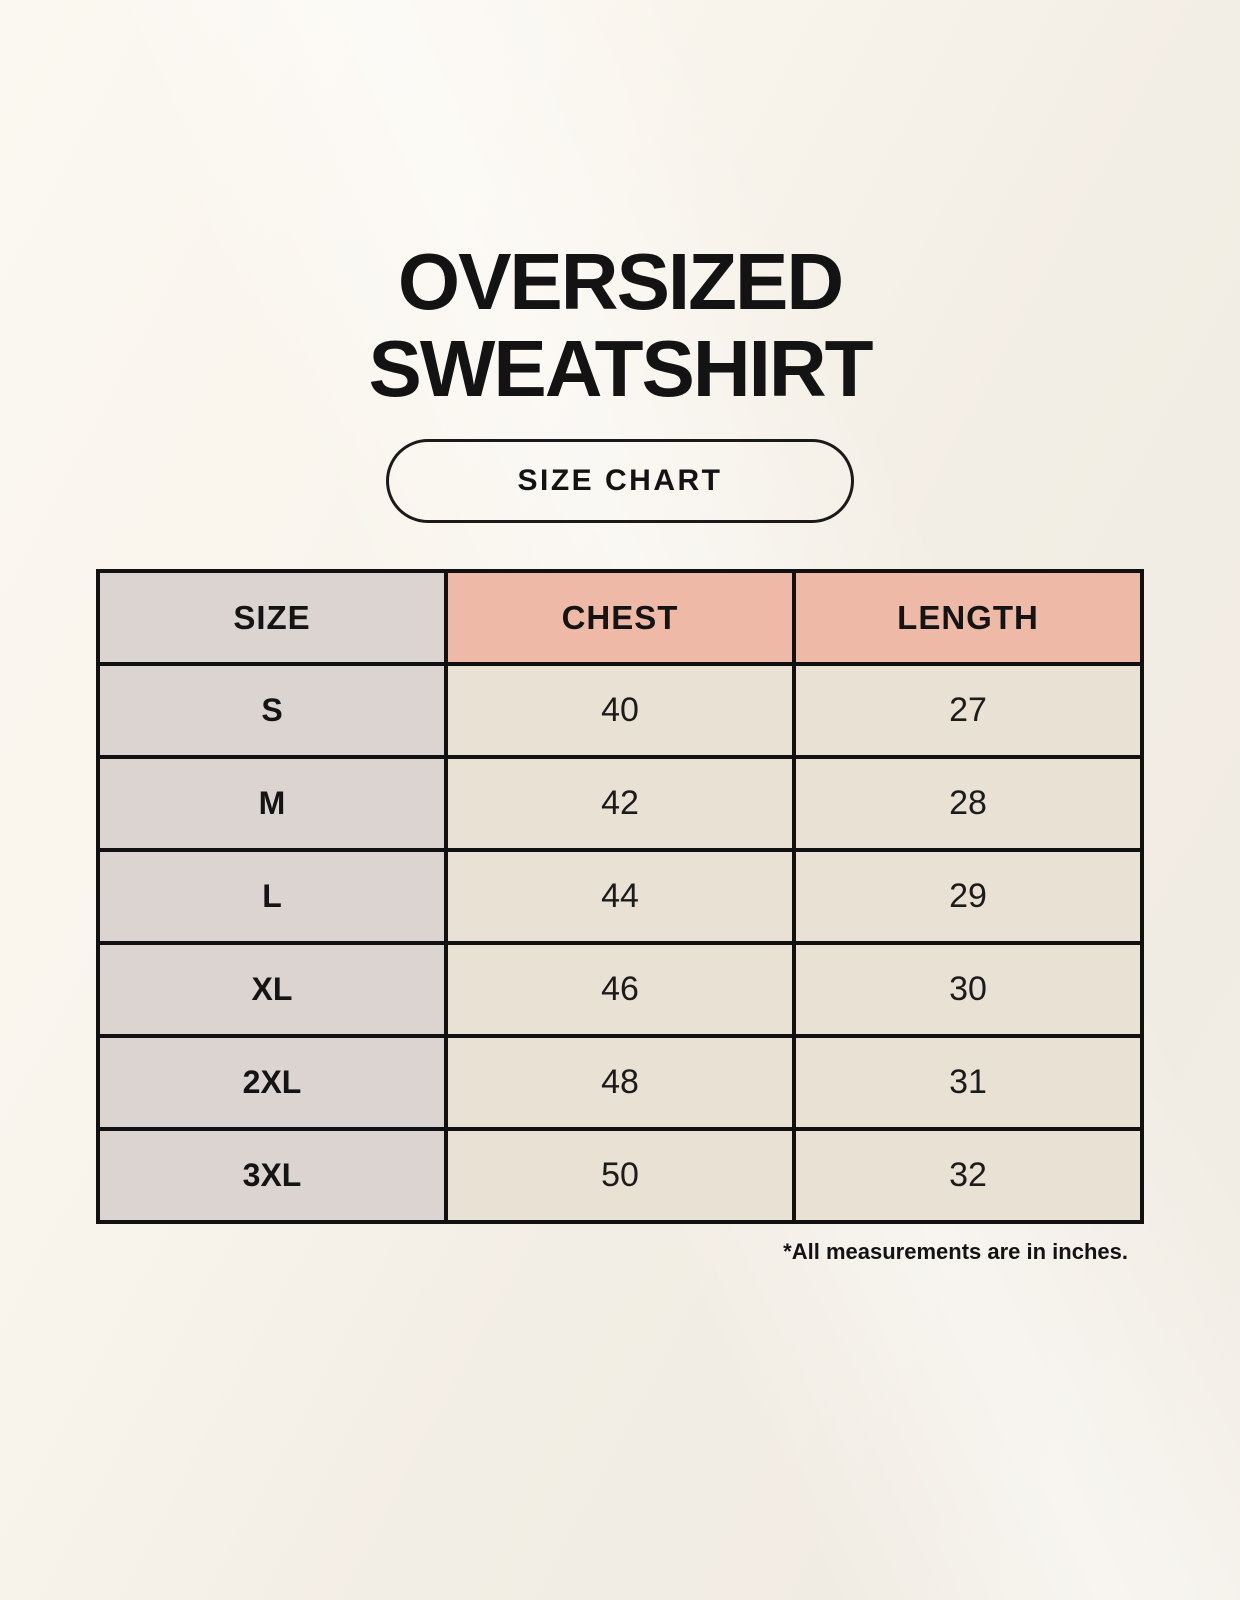 The image size is (1240, 1600). Describe the element at coordinates (272, 989) in the screenshot. I see `size-cell: XL` at that location.